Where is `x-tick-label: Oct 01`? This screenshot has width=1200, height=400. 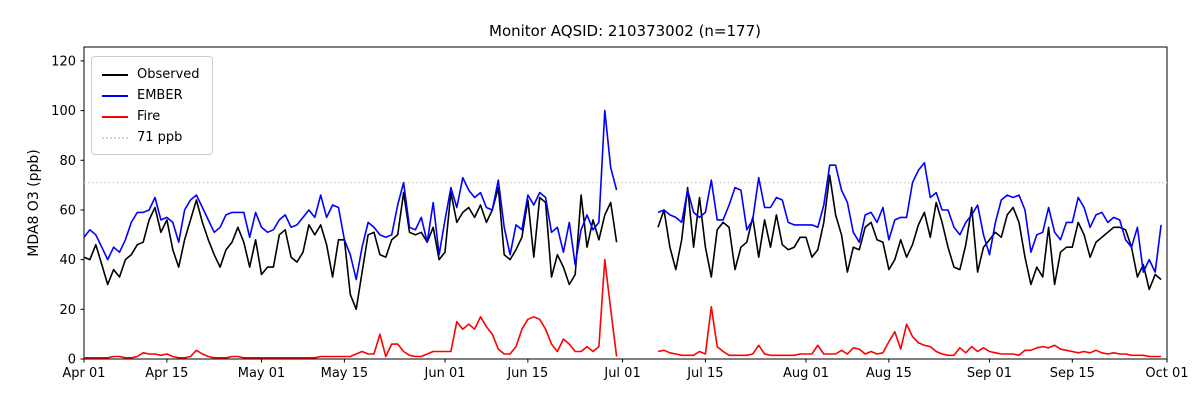 x-tick-label: Oct 01 is located at coordinates (1166, 373).